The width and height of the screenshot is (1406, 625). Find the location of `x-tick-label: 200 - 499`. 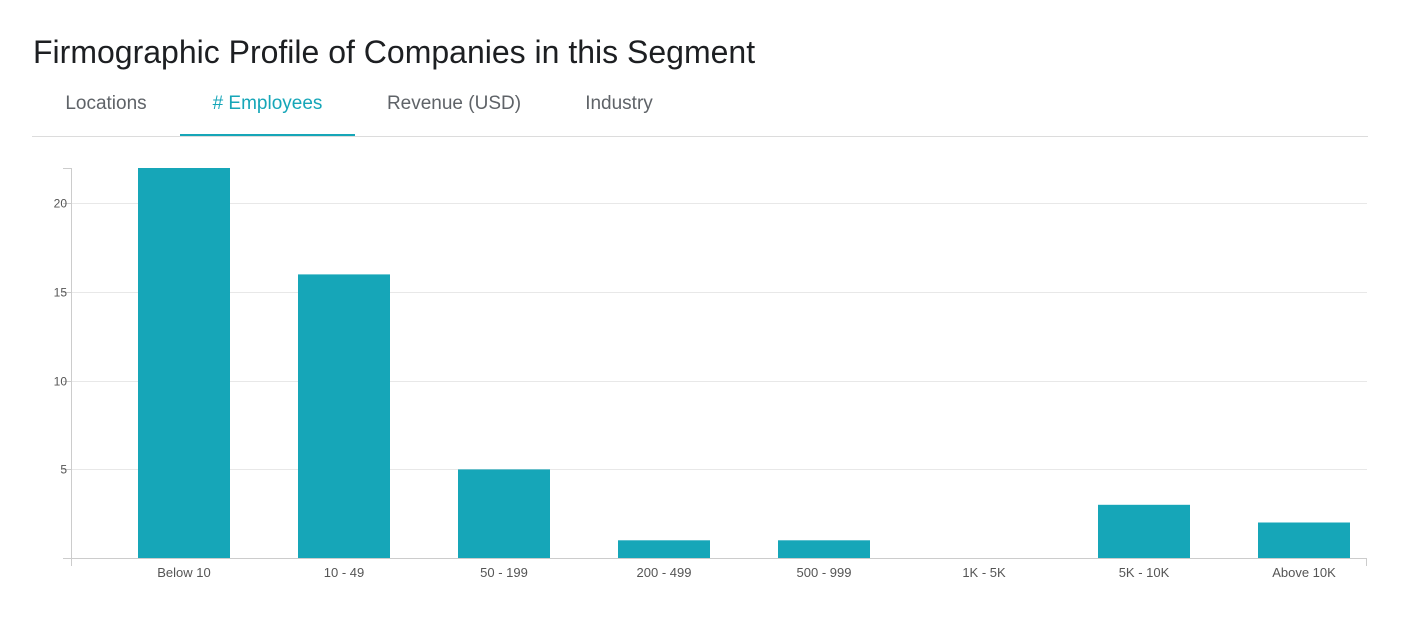

x-tick-label: 200 - 499 is located at coordinates (664, 572).